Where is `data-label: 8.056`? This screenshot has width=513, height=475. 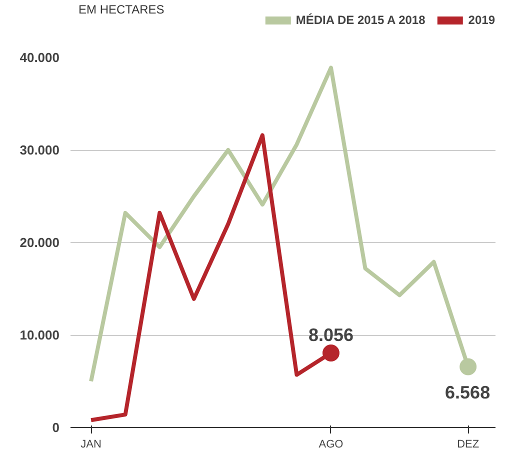 data-label: 8.056 is located at coordinates (331, 334).